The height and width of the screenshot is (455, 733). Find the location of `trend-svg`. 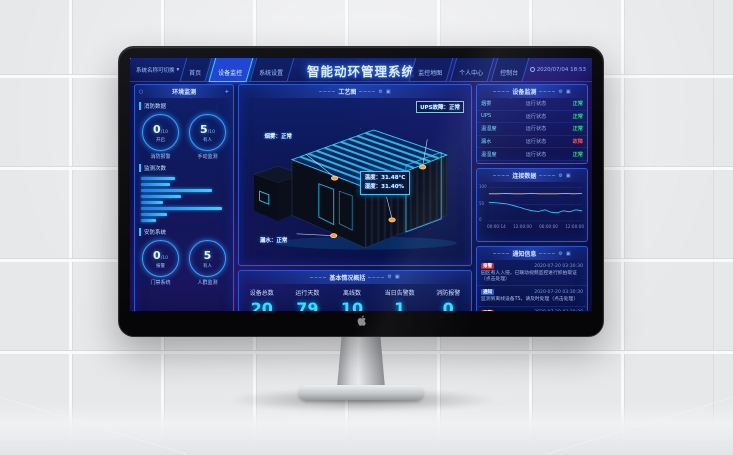

trend-svg is located at coordinates (535, 204).